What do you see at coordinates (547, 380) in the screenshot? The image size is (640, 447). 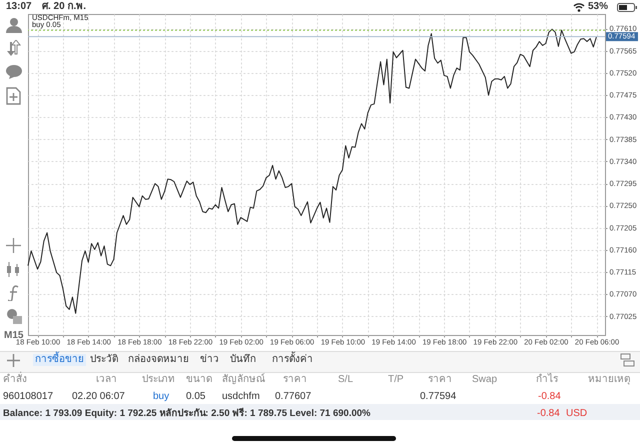 I see `text: กำไร` at bounding box center [547, 380].